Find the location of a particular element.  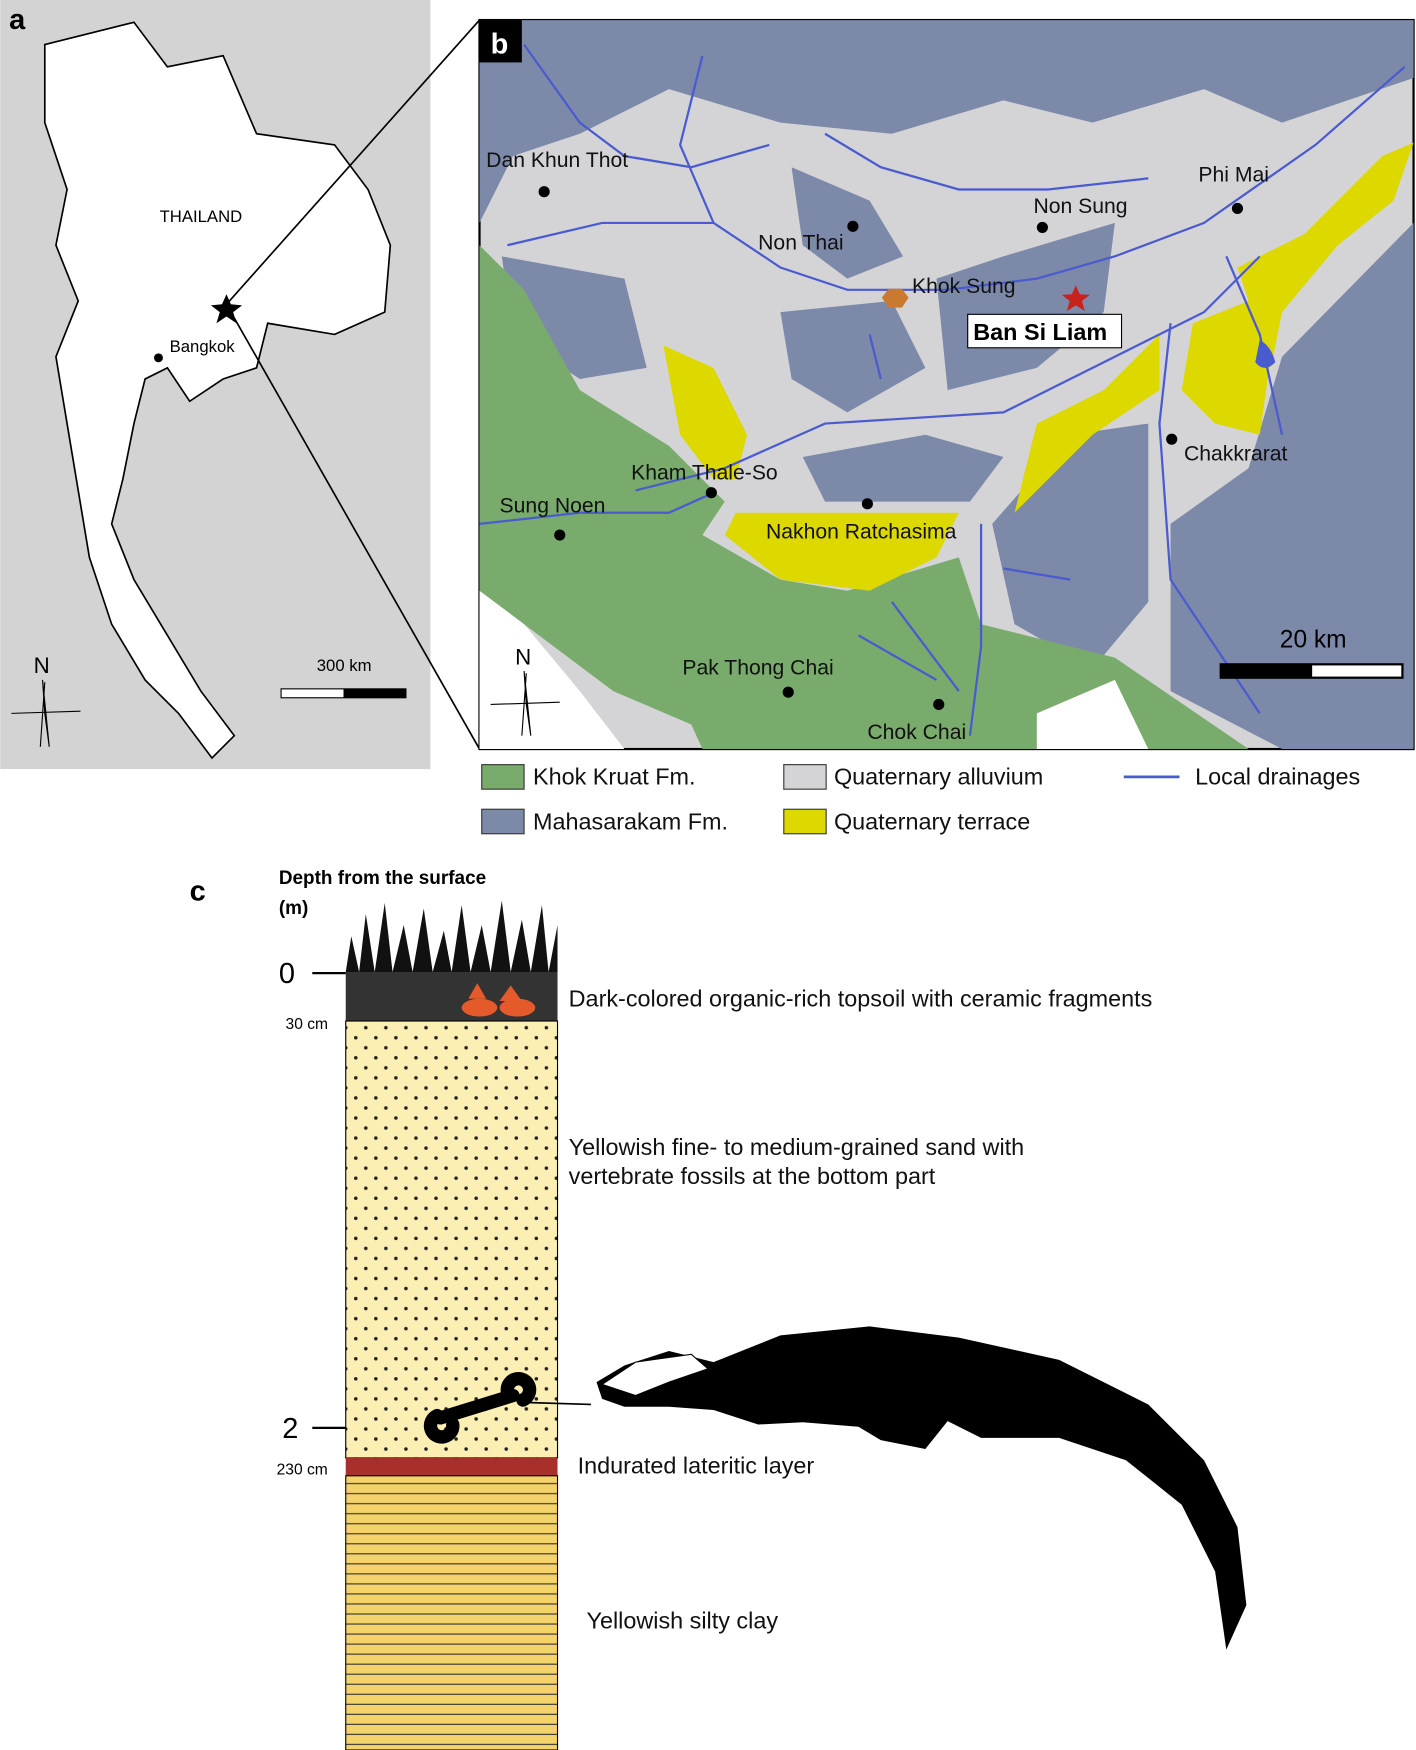

place-label: Dan Khun Thot is located at coordinates (557, 160).